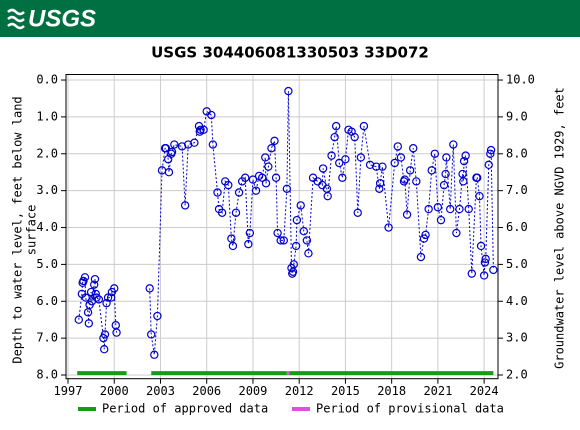 The image size is (580, 430). Describe the element at coordinates (517, 264) in the screenshot. I see `y2-tick-label: 5.0` at that location.